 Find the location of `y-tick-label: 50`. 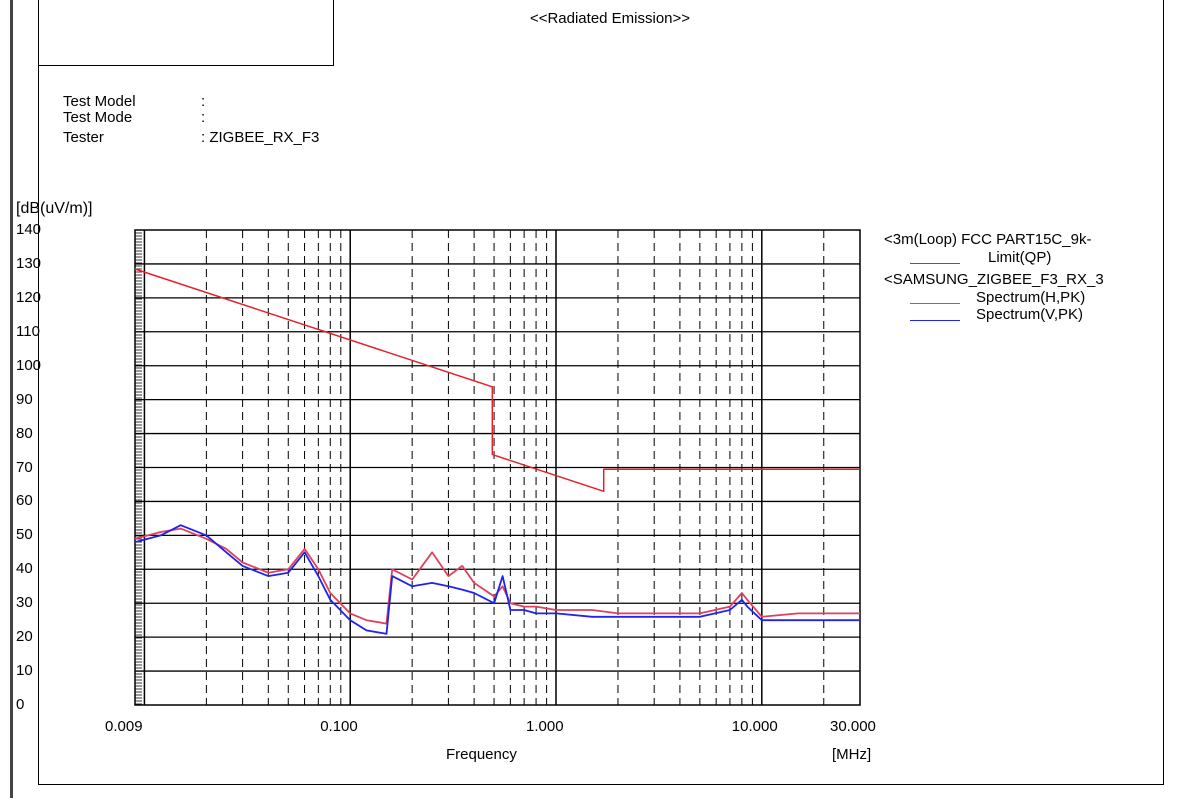

y-tick-label: 50 is located at coordinates (24, 535).